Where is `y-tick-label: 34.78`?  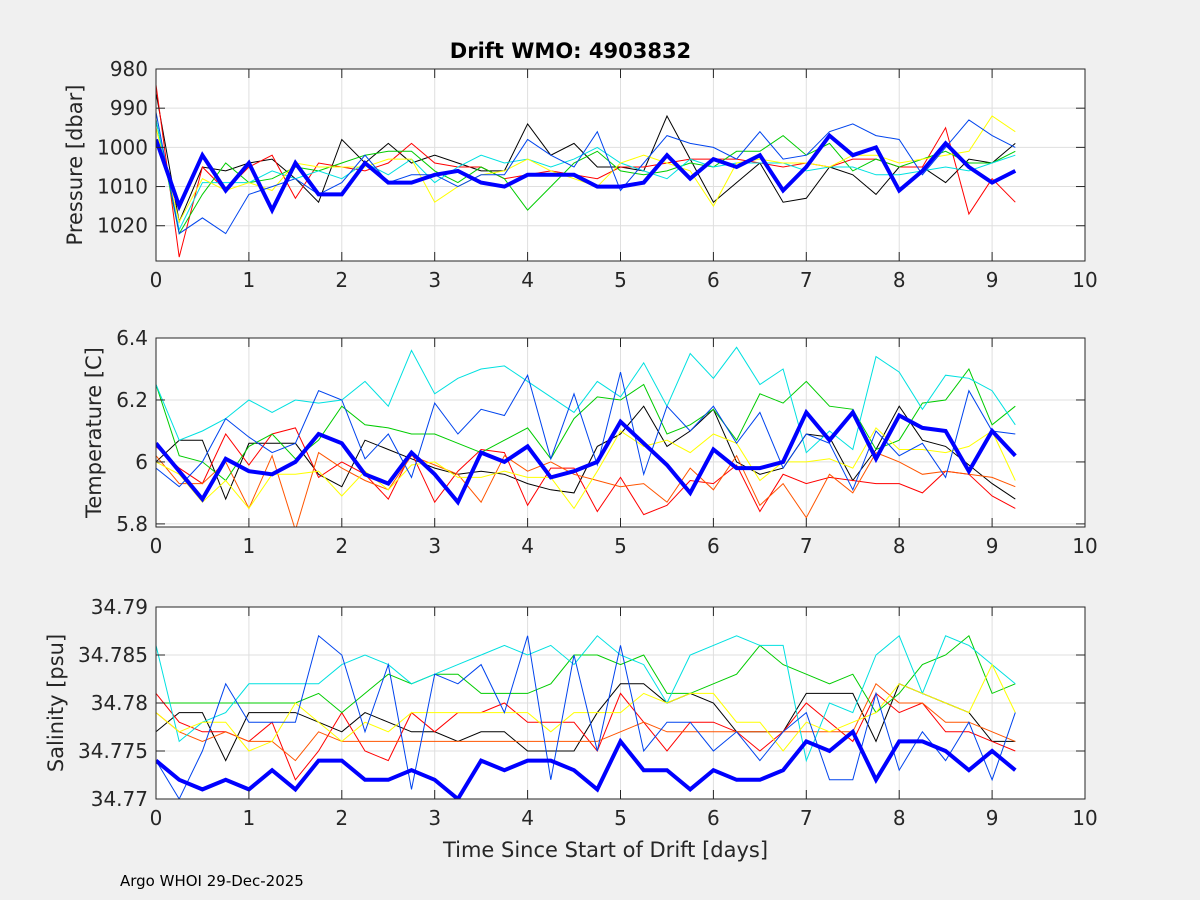 y-tick-label: 34.78 is located at coordinates (119, 703).